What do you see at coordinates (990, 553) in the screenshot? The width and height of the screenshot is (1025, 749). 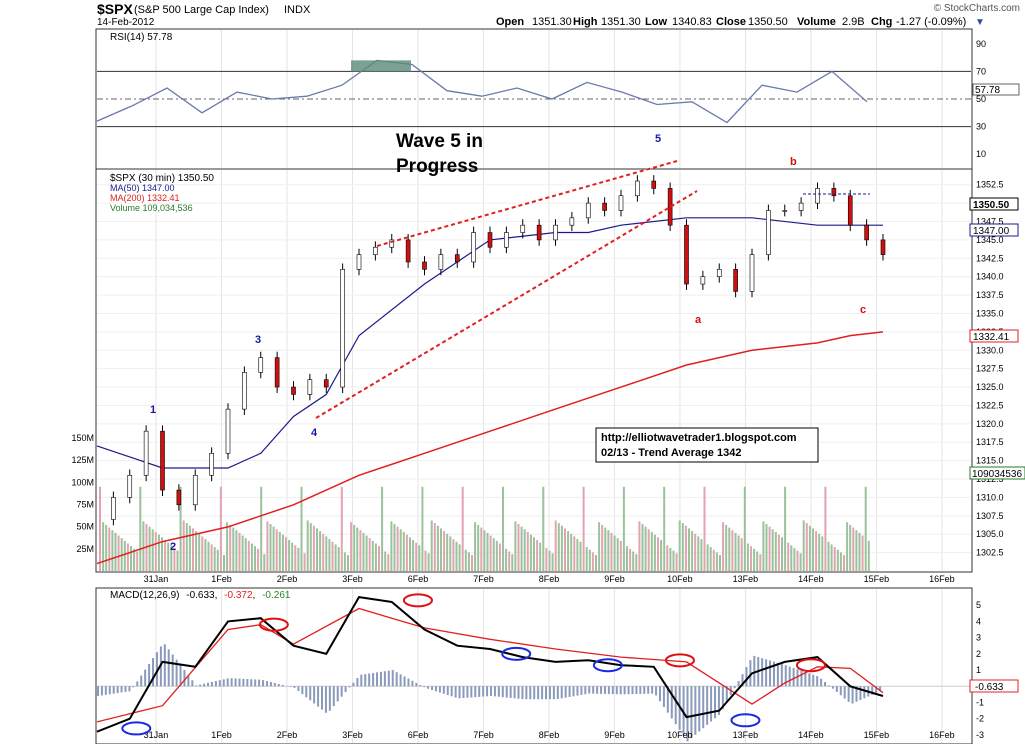 I see `price-tick-label: 1302.5` at bounding box center [990, 553].